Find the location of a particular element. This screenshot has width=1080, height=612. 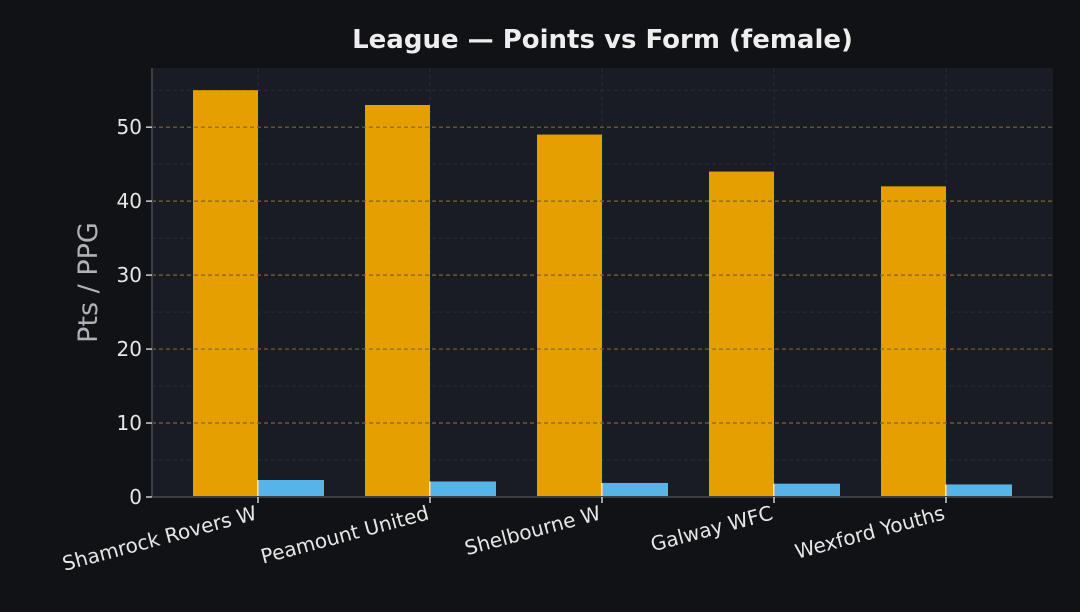

chart-title: League — Points vs Form (female) is located at coordinates (602, 40).